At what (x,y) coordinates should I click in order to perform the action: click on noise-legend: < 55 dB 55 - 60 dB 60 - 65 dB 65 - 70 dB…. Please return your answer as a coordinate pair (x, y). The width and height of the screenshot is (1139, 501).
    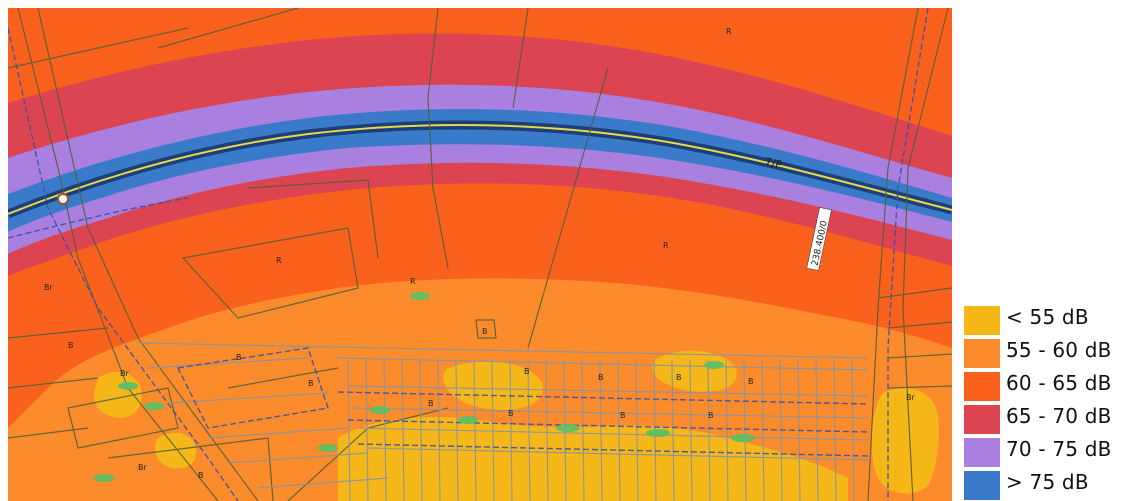
    Looking at the image, I should click on (1050, 402).